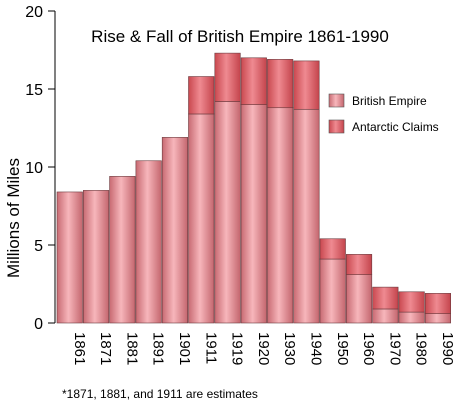  What do you see at coordinates (184, 348) in the screenshot?
I see `x-tick-label: 1901` at bounding box center [184, 348].